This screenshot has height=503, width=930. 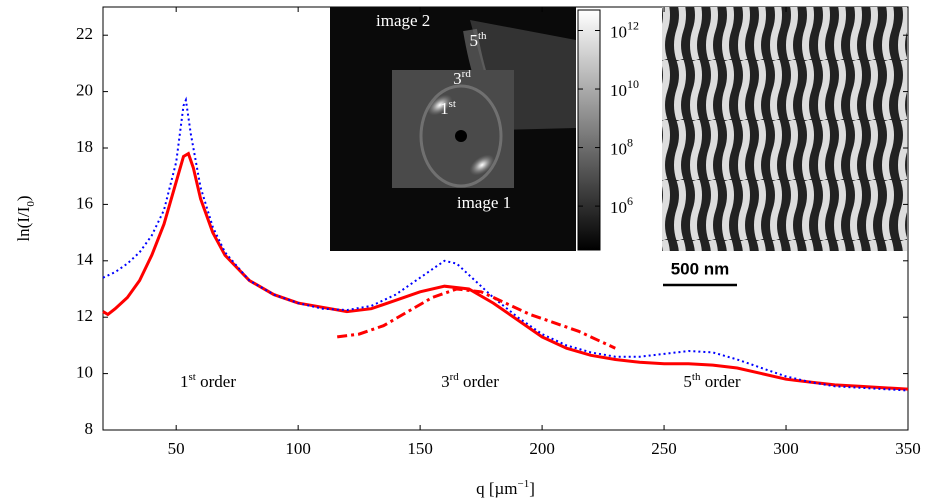 What do you see at coordinates (455, 377) in the screenshot?
I see `annotation-sup: rd` at bounding box center [455, 377].